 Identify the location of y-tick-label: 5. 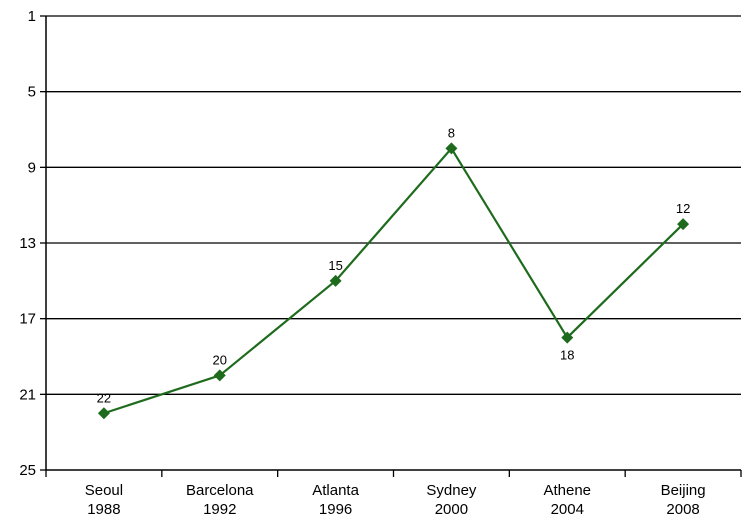
(32, 92).